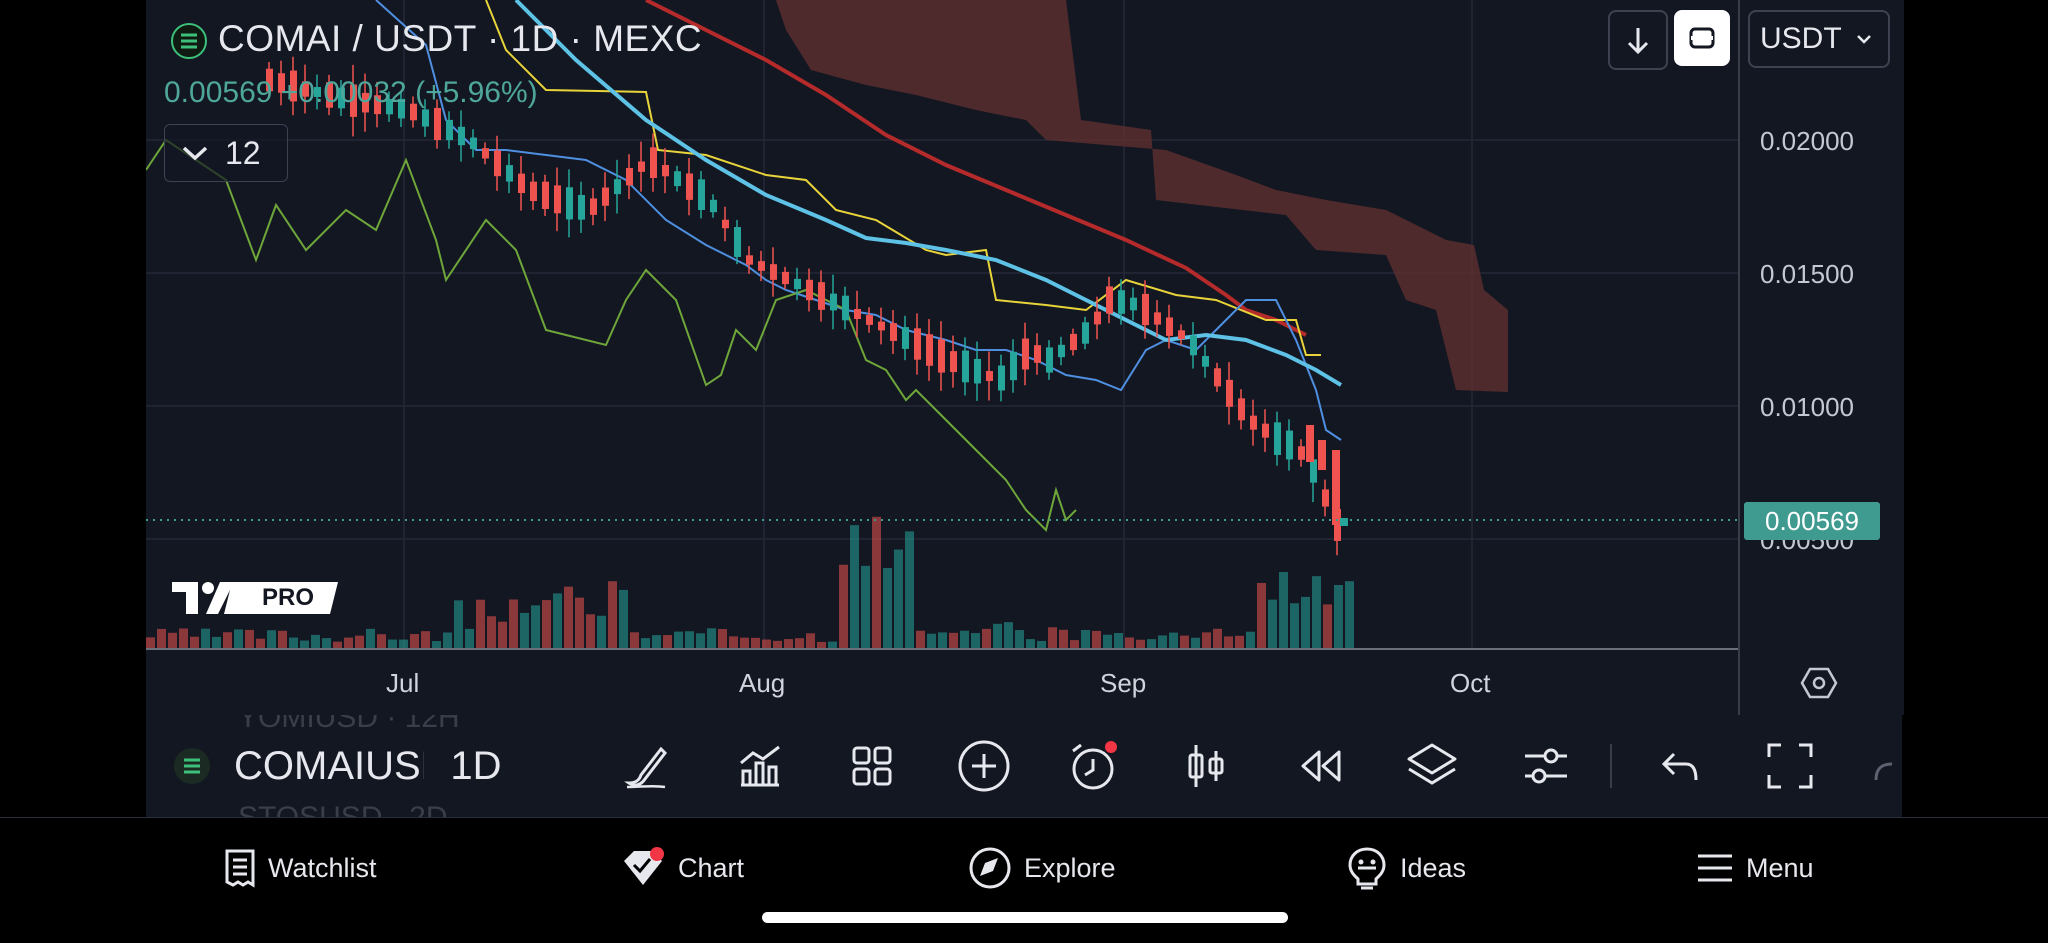  What do you see at coordinates (1042, 868) in the screenshot?
I see `nav-explore: Explore` at bounding box center [1042, 868].